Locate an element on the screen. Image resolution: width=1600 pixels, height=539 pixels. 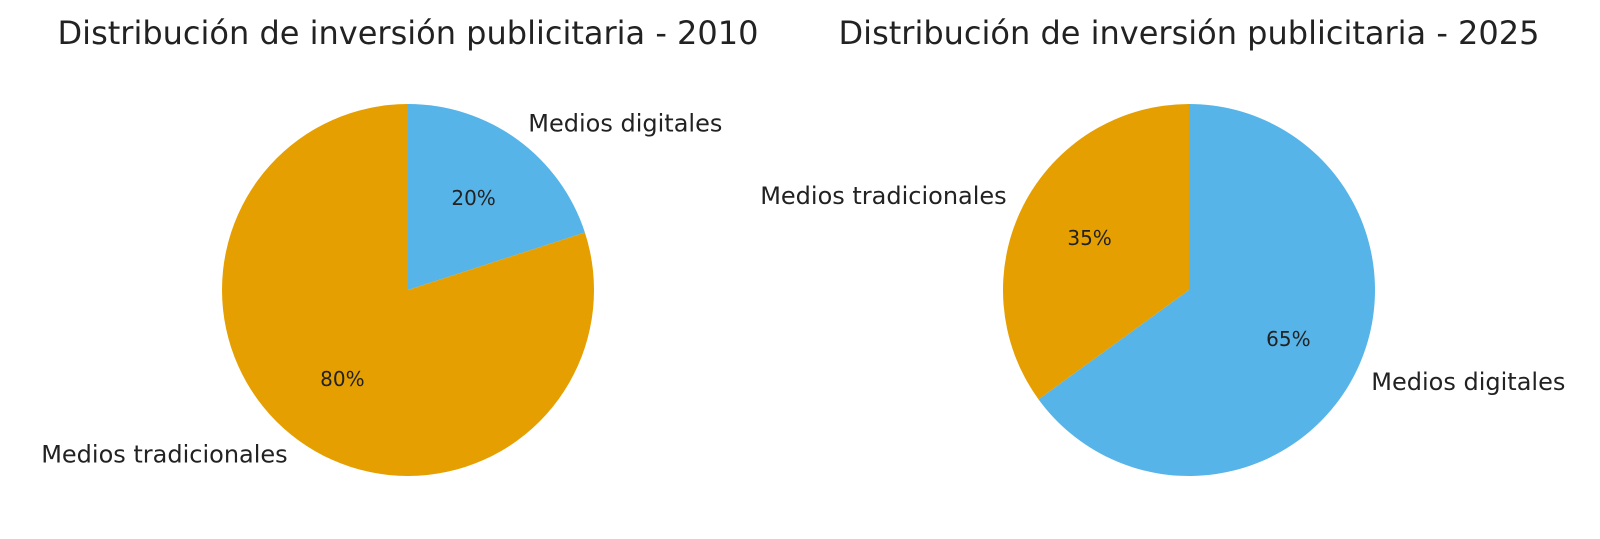
pie-slice-medios-tradicionales-2025 is located at coordinates (1095, 252).